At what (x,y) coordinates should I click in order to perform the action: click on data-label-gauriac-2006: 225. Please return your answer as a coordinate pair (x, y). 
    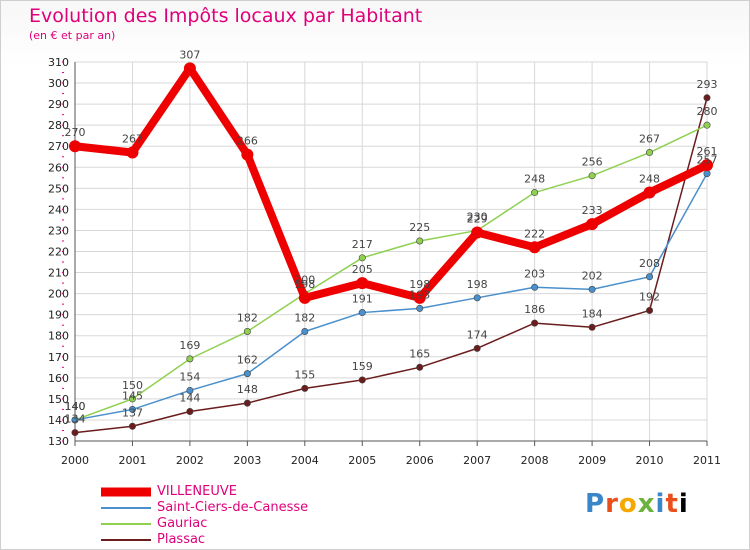
    Looking at the image, I should click on (419, 227).